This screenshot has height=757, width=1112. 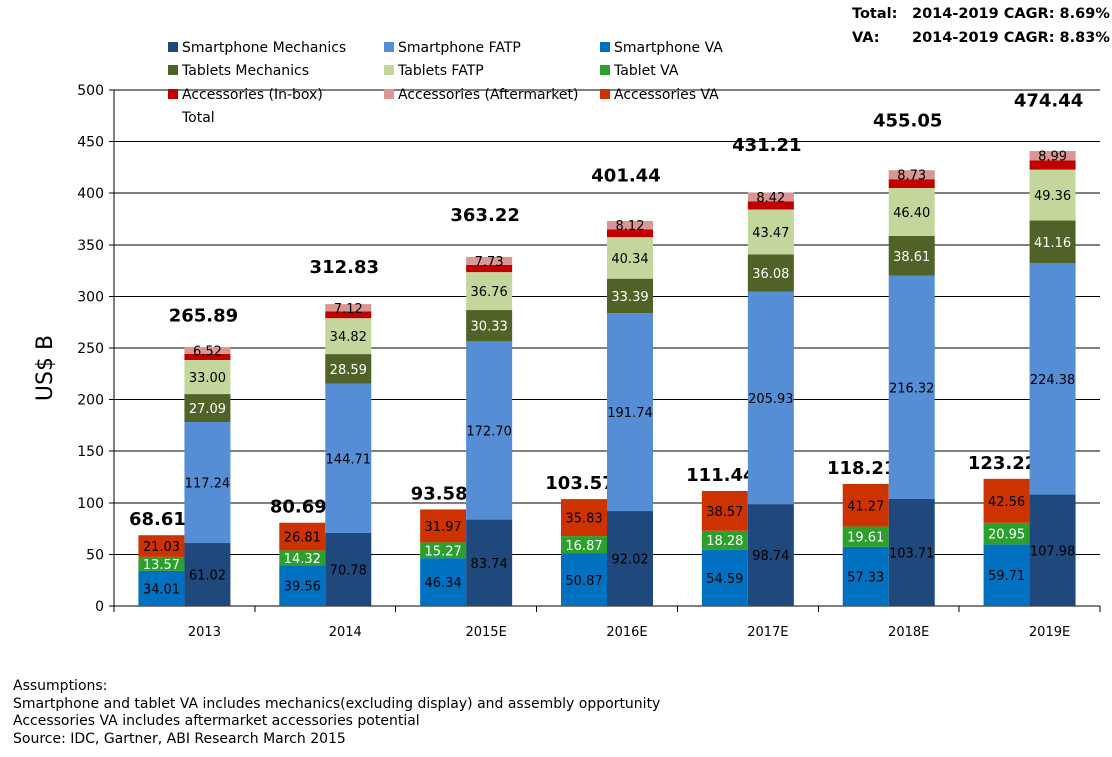 I want to click on total-label-va: 111.44, so click(x=720, y=475).